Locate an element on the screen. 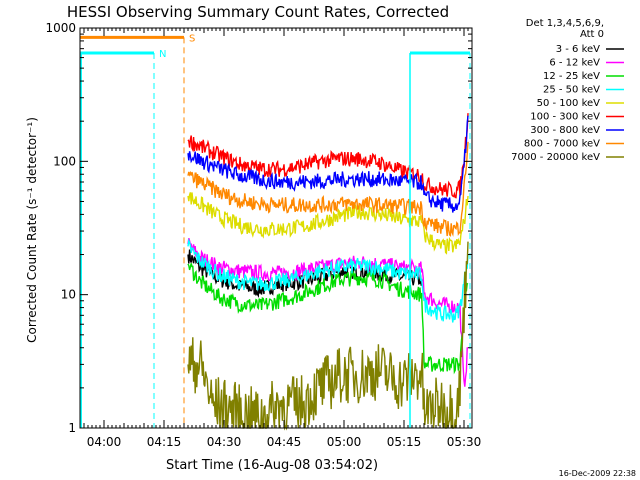 The width and height of the screenshot is (640, 480). legend-label: 6 - 12 keV is located at coordinates (574, 63).